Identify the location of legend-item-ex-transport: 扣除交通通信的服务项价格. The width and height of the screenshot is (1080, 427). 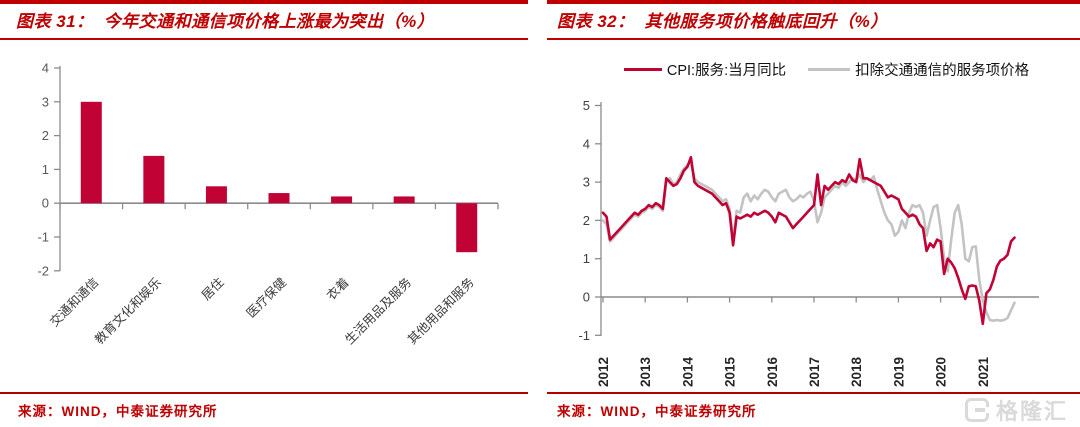
(918, 69).